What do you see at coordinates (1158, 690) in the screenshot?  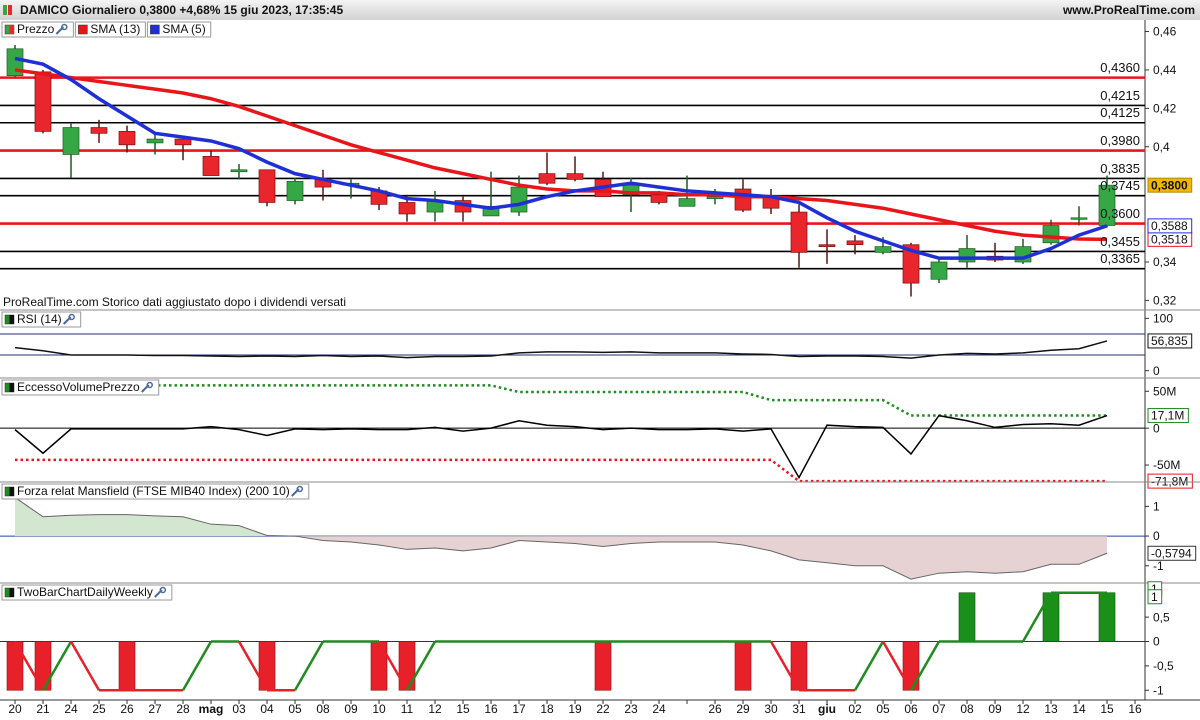 I see `y-tick-label: -1` at bounding box center [1158, 690].